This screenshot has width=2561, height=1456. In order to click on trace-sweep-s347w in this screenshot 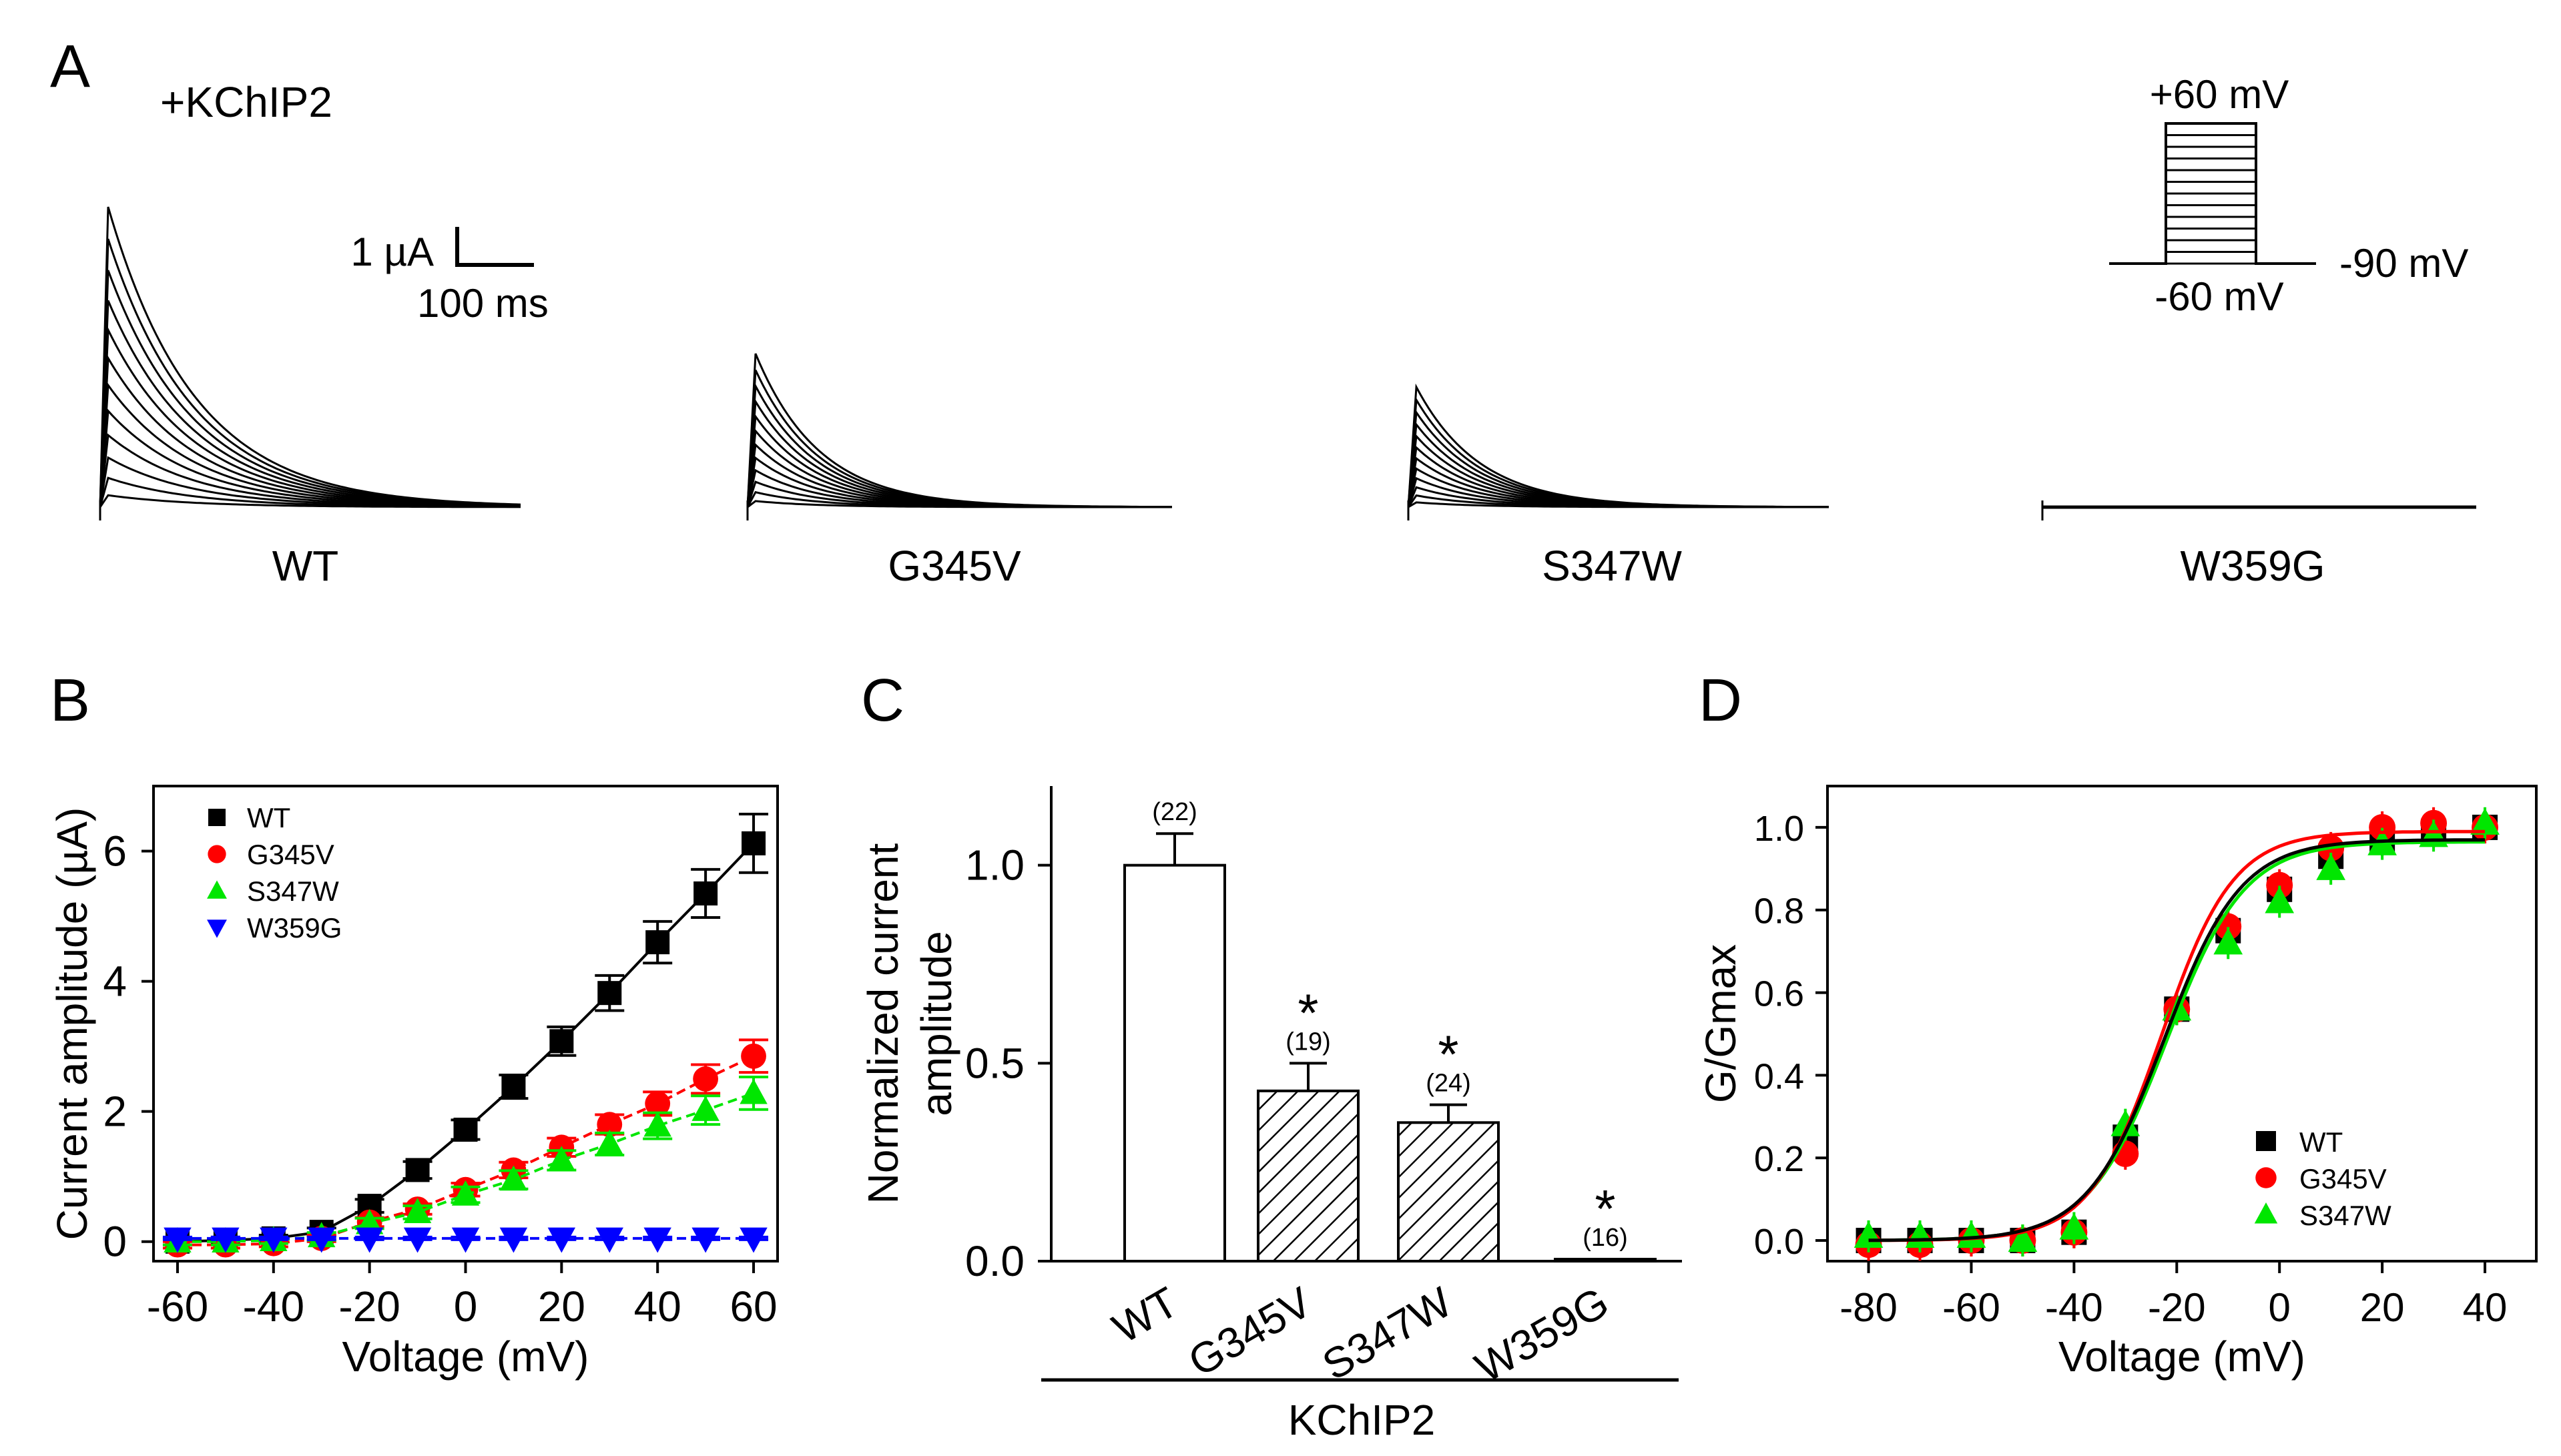, I will do `click(1618, 458)`.